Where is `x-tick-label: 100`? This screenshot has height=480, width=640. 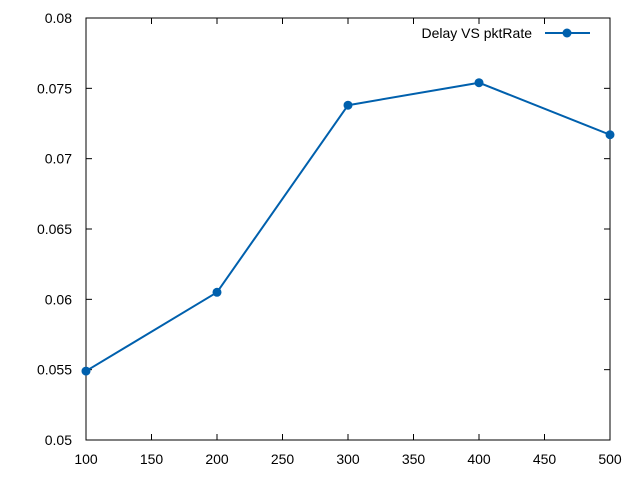
x-tick-label: 100 is located at coordinates (86, 459).